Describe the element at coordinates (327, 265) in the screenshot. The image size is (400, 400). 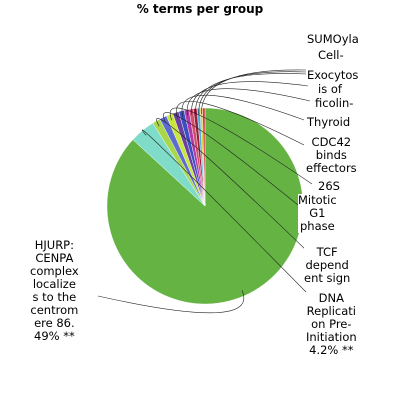
I see `slice-label: TCF depend ent sign` at that location.